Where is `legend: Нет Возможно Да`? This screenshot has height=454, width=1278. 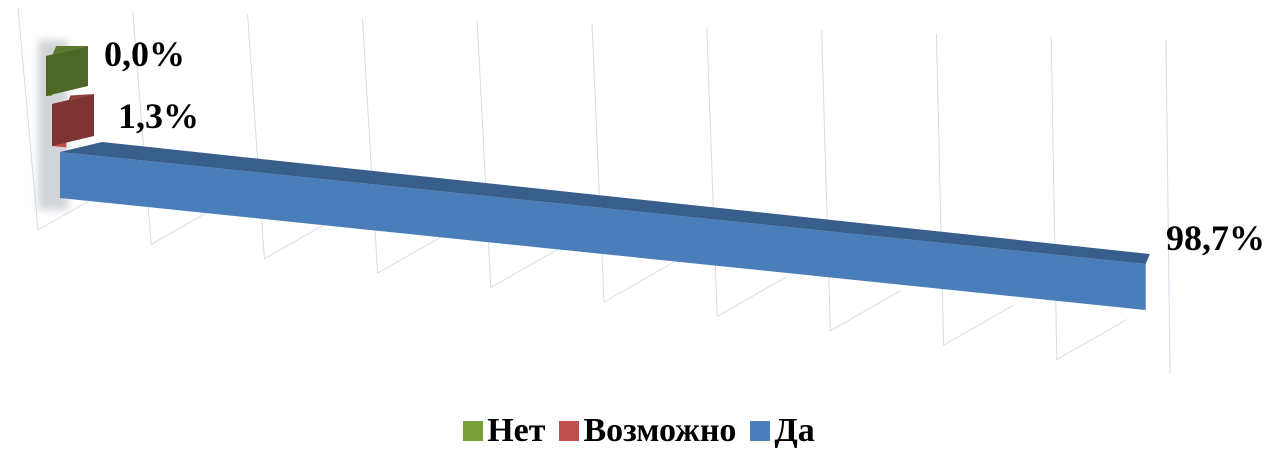 legend: Нет Возможно Да is located at coordinates (639, 431).